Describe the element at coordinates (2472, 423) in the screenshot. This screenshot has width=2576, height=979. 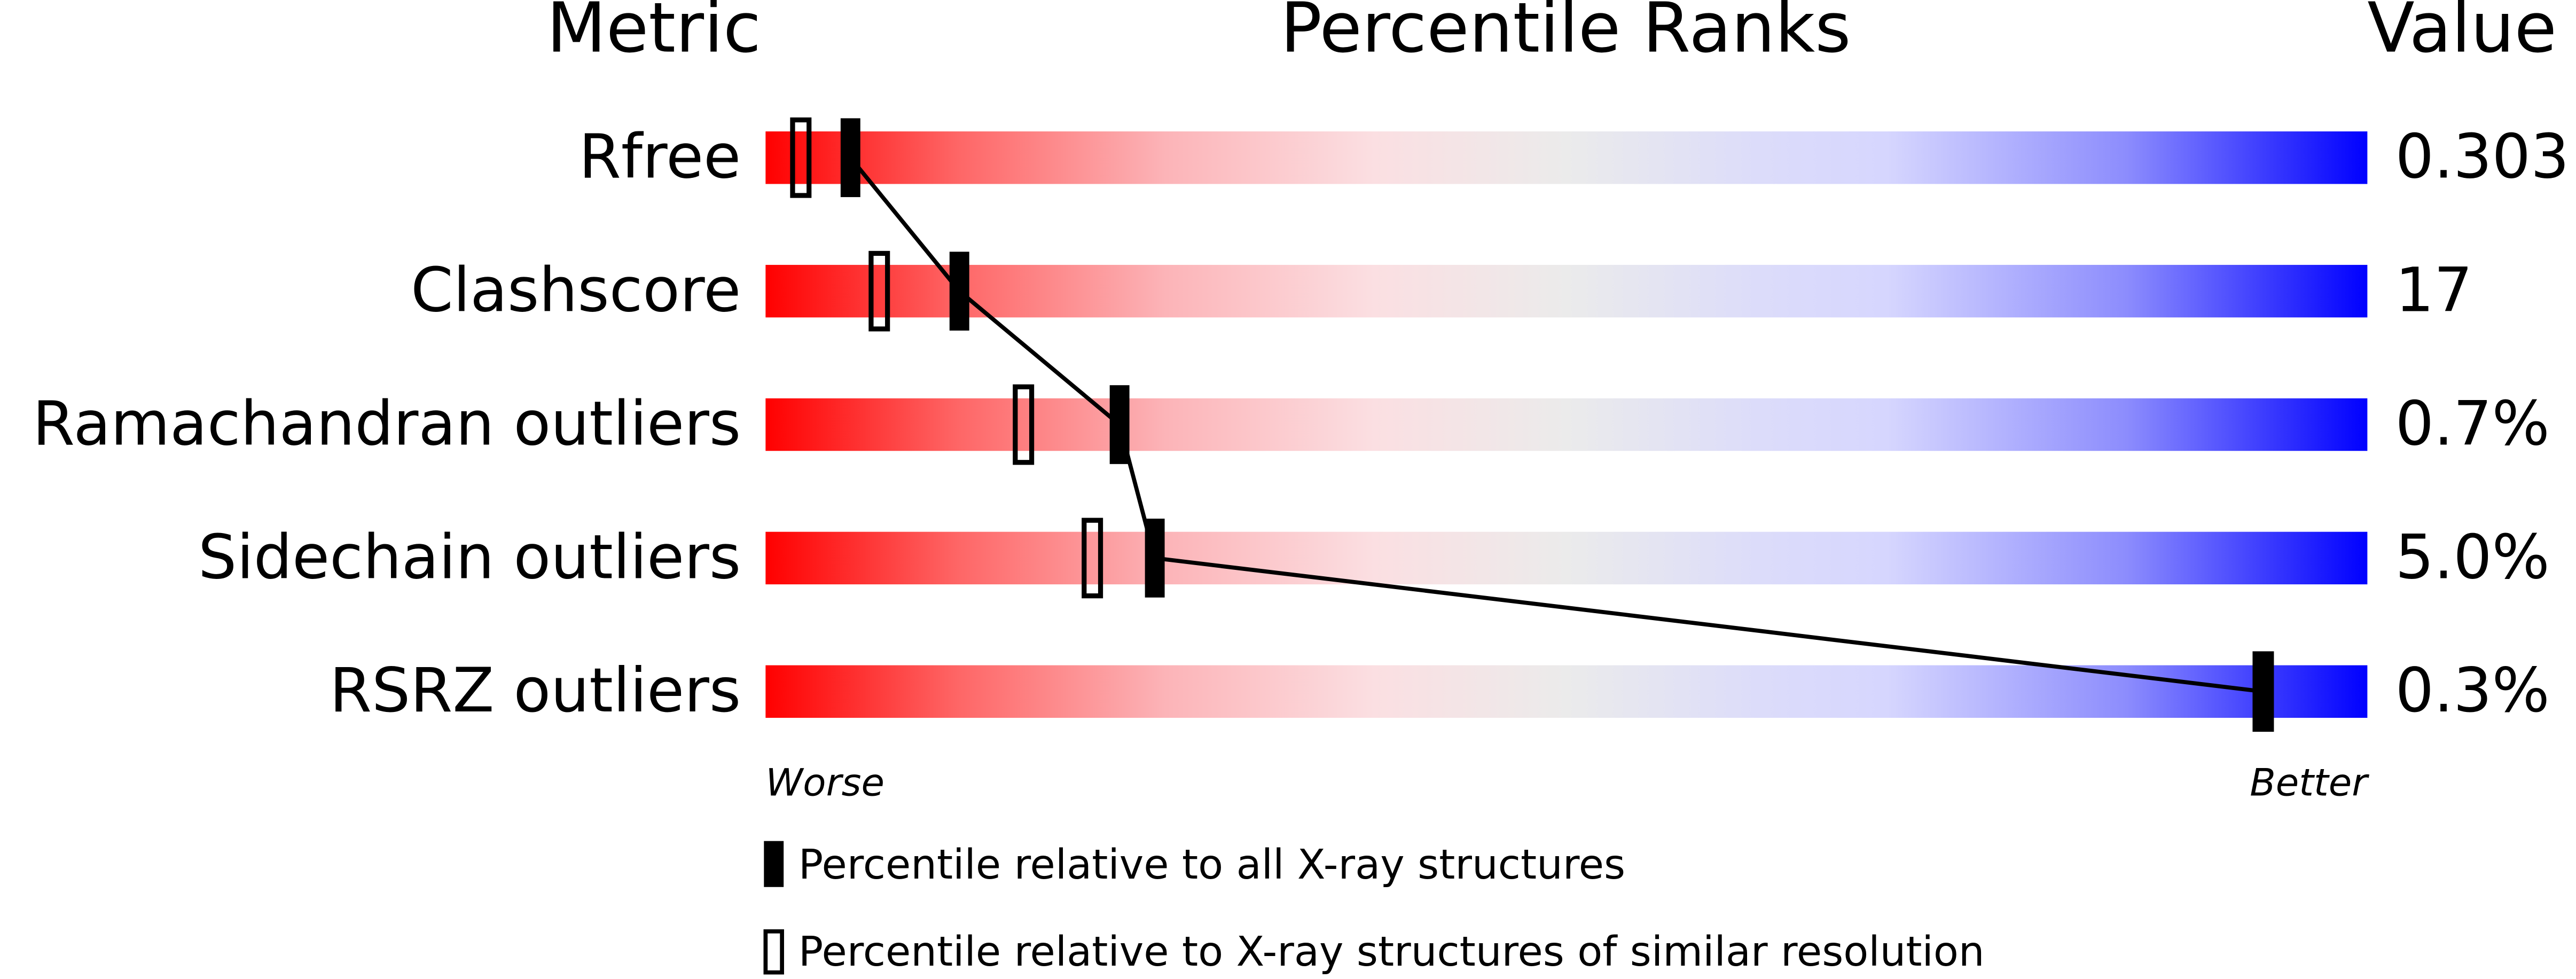
I see `metric-value: 0.7%` at that location.